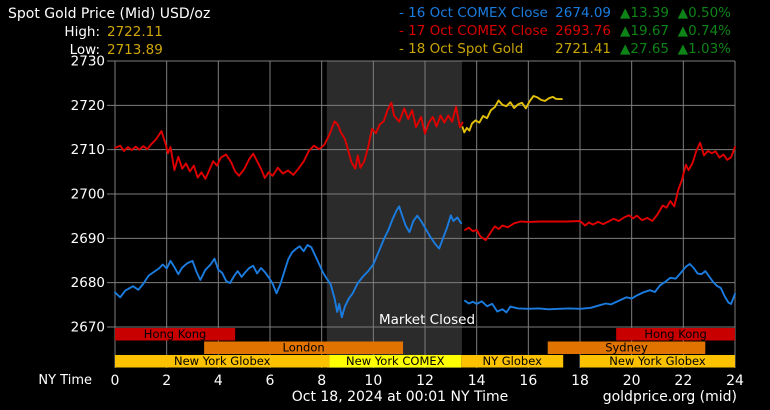  Describe the element at coordinates (166, 381) in the screenshot. I see `x-tick-label: 2` at that location.